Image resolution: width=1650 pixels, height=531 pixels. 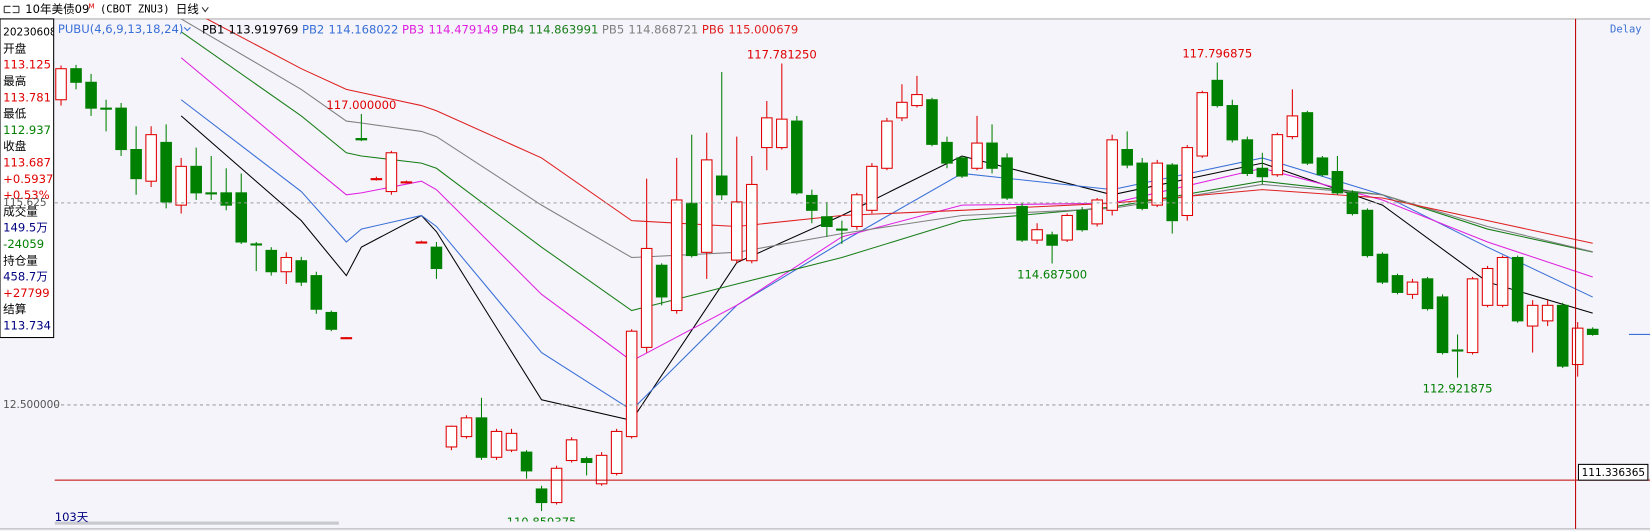 I want to click on legend-name: PB4, so click(x=513, y=29).